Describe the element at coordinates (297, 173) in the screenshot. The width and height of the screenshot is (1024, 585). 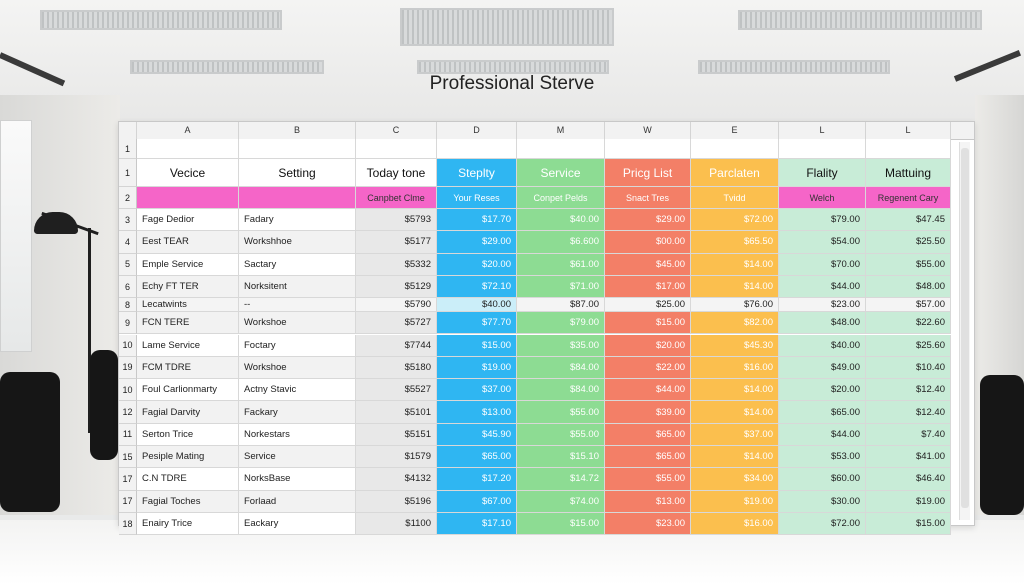
I see `cell: Setting` at that location.